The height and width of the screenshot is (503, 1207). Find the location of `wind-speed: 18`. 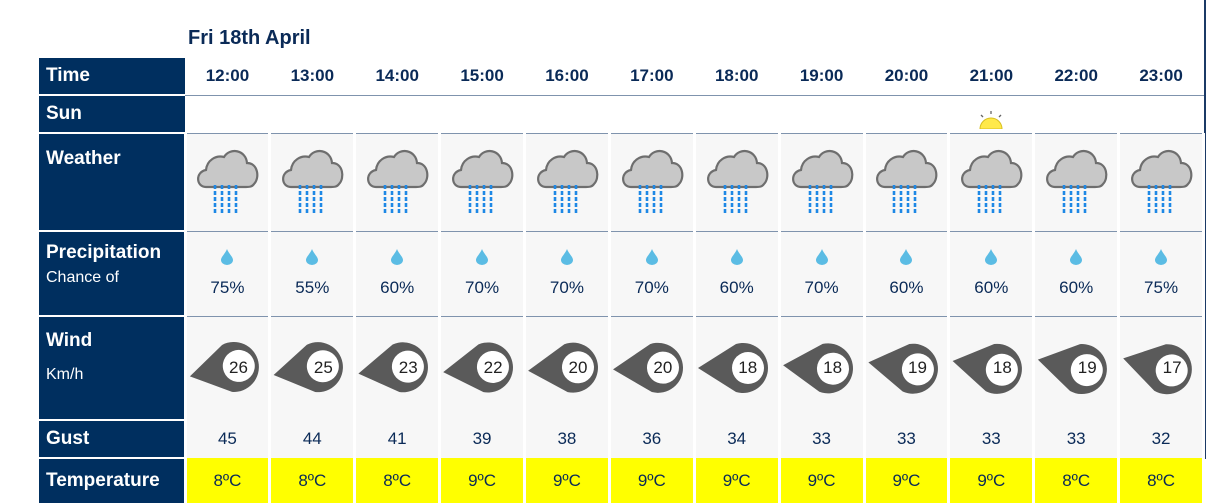

wind-speed: 18 is located at coordinates (748, 368).